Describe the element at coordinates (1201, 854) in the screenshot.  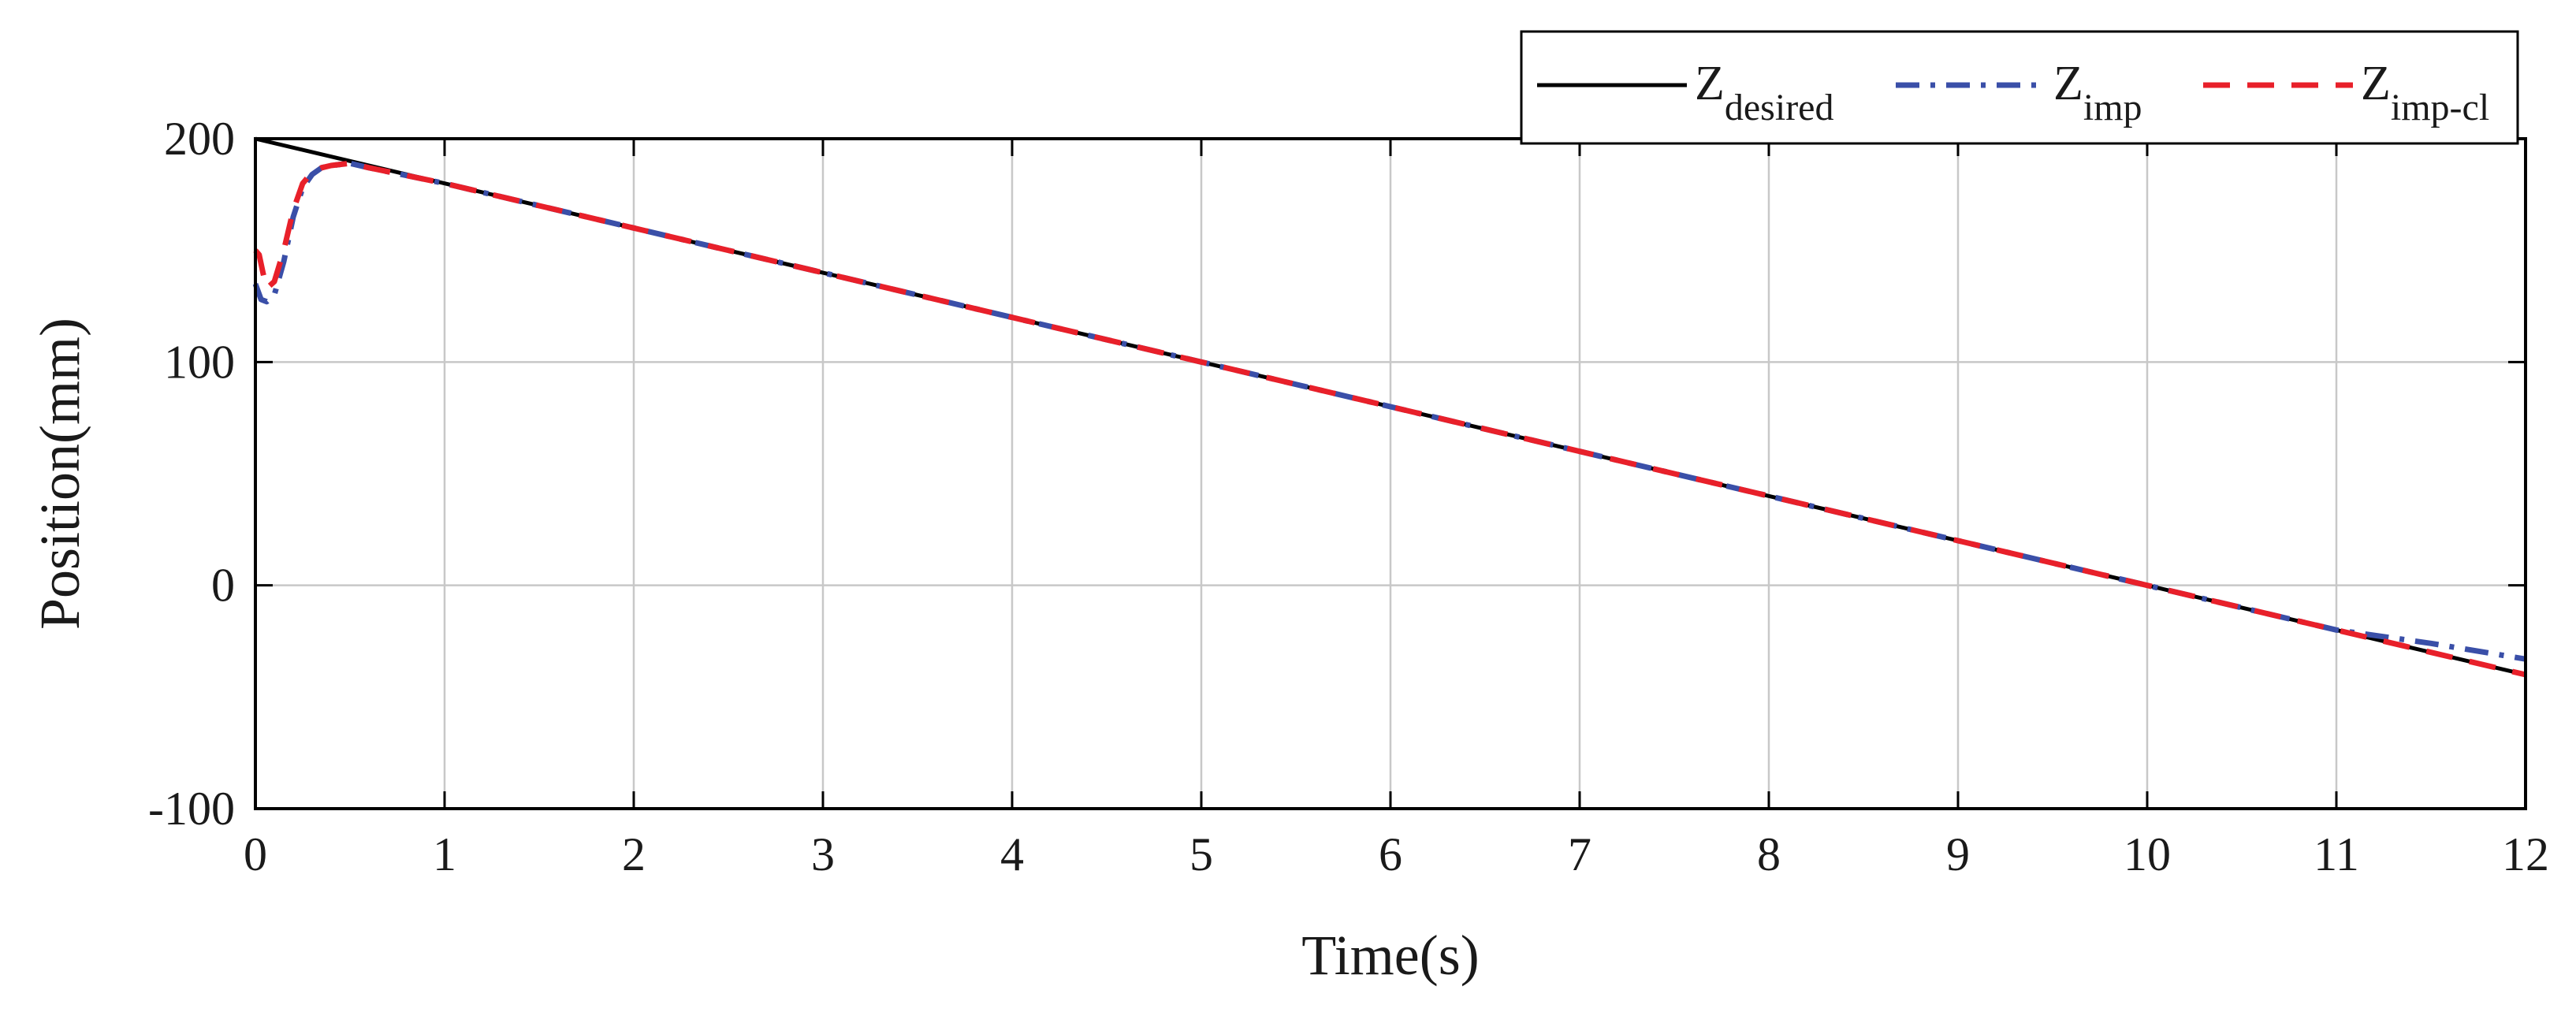
I see `x-tick-label: 5` at that location.